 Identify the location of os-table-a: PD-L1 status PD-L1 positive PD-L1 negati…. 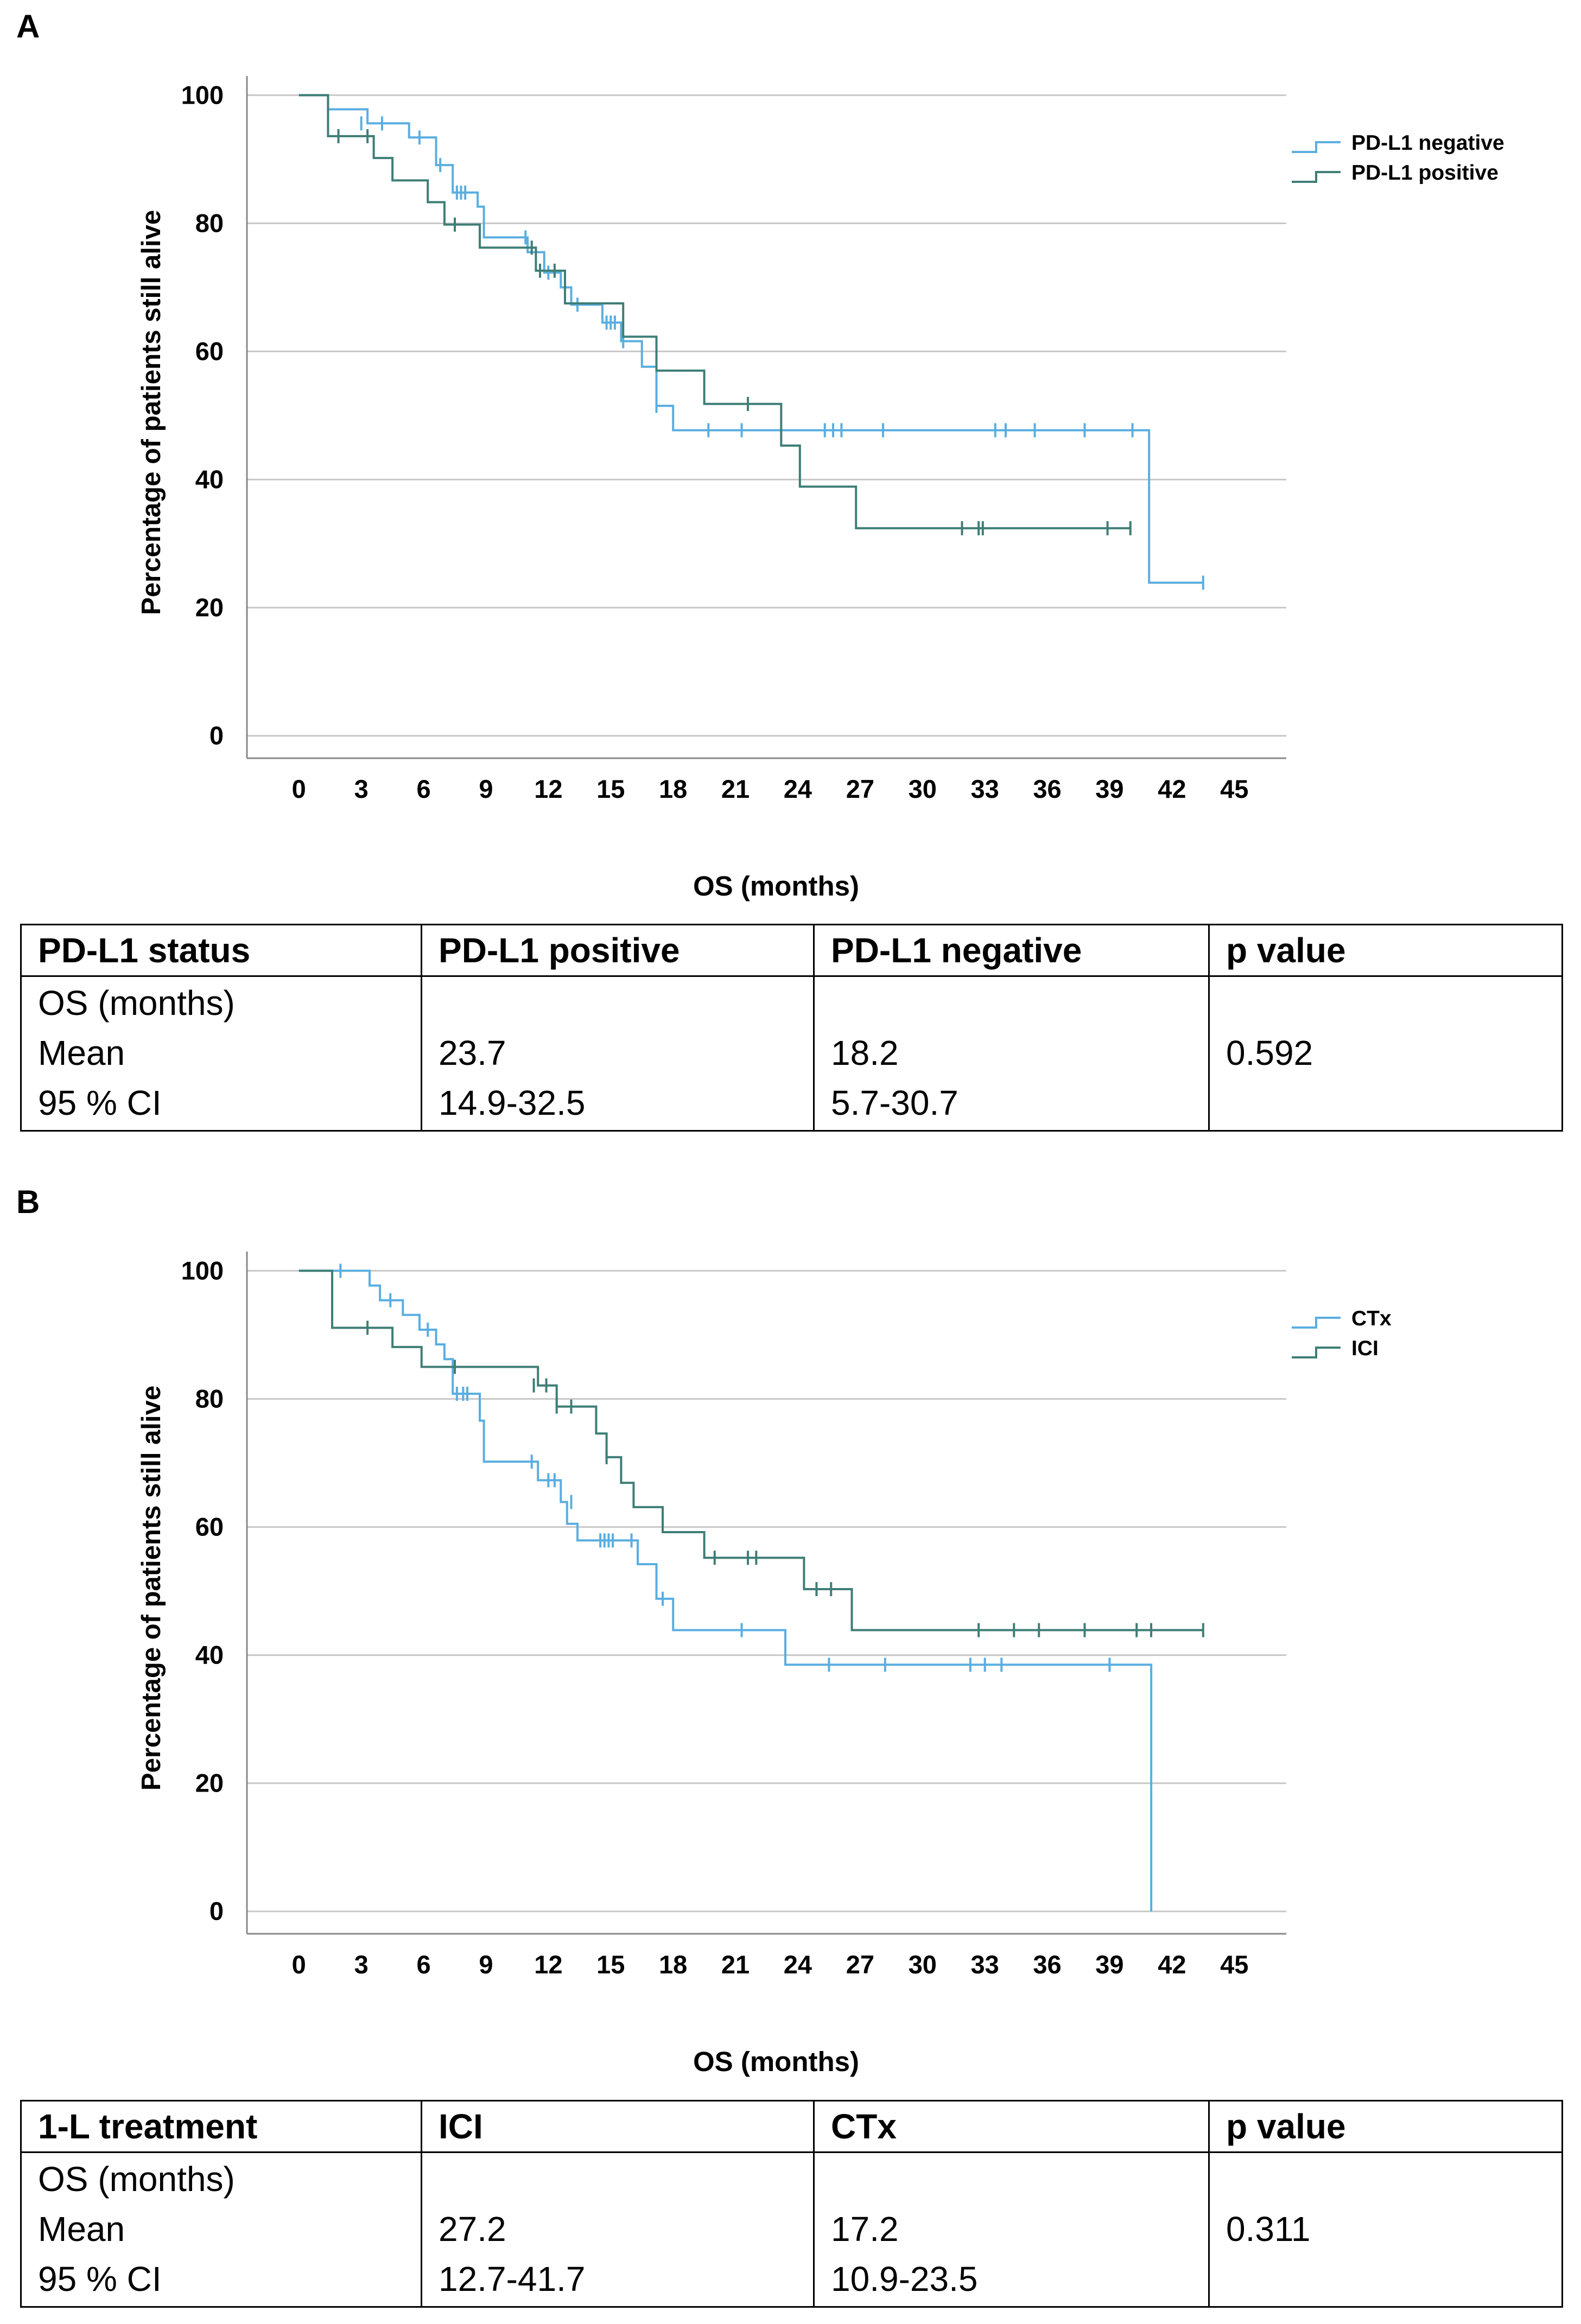
(791, 1028).